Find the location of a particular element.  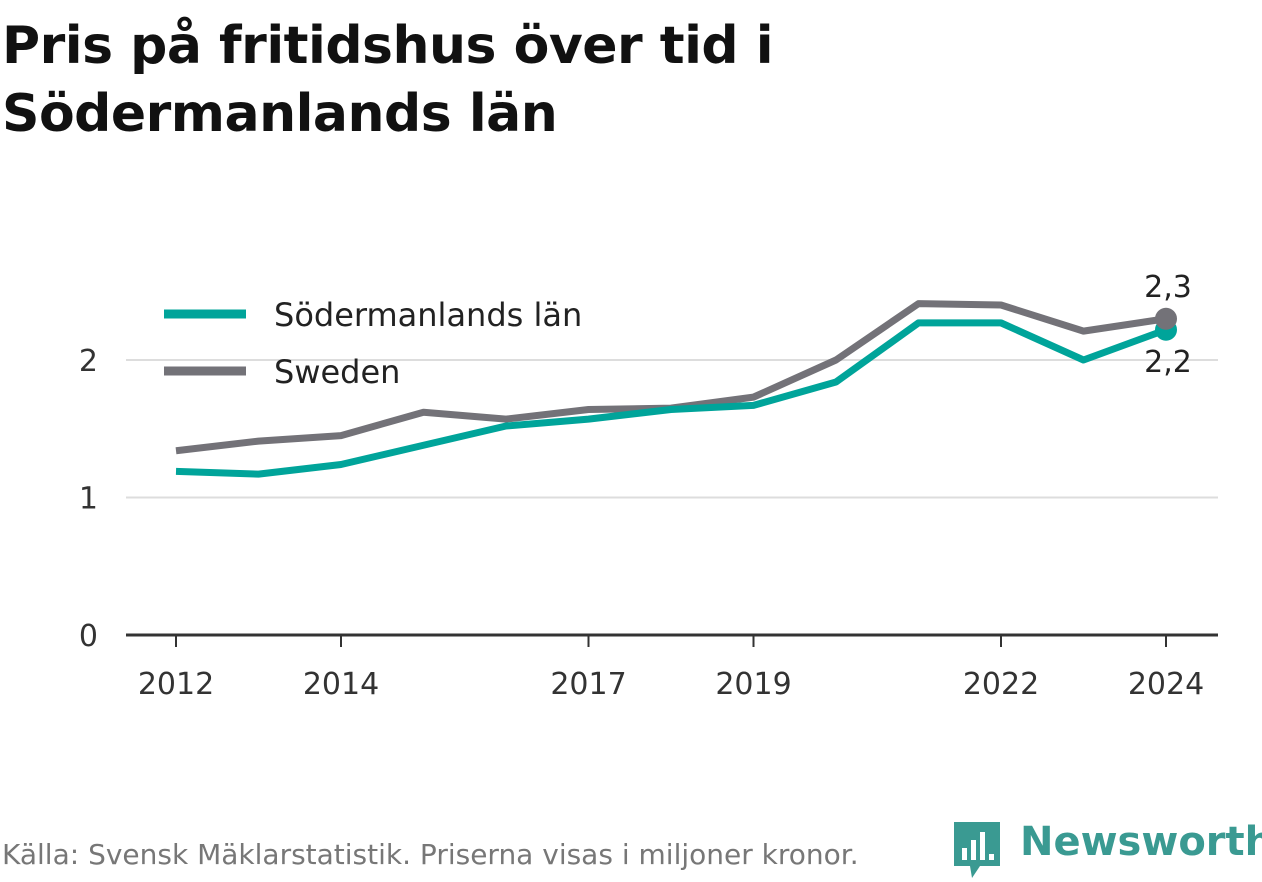

legend-label: Södermanlands län is located at coordinates (428, 315).